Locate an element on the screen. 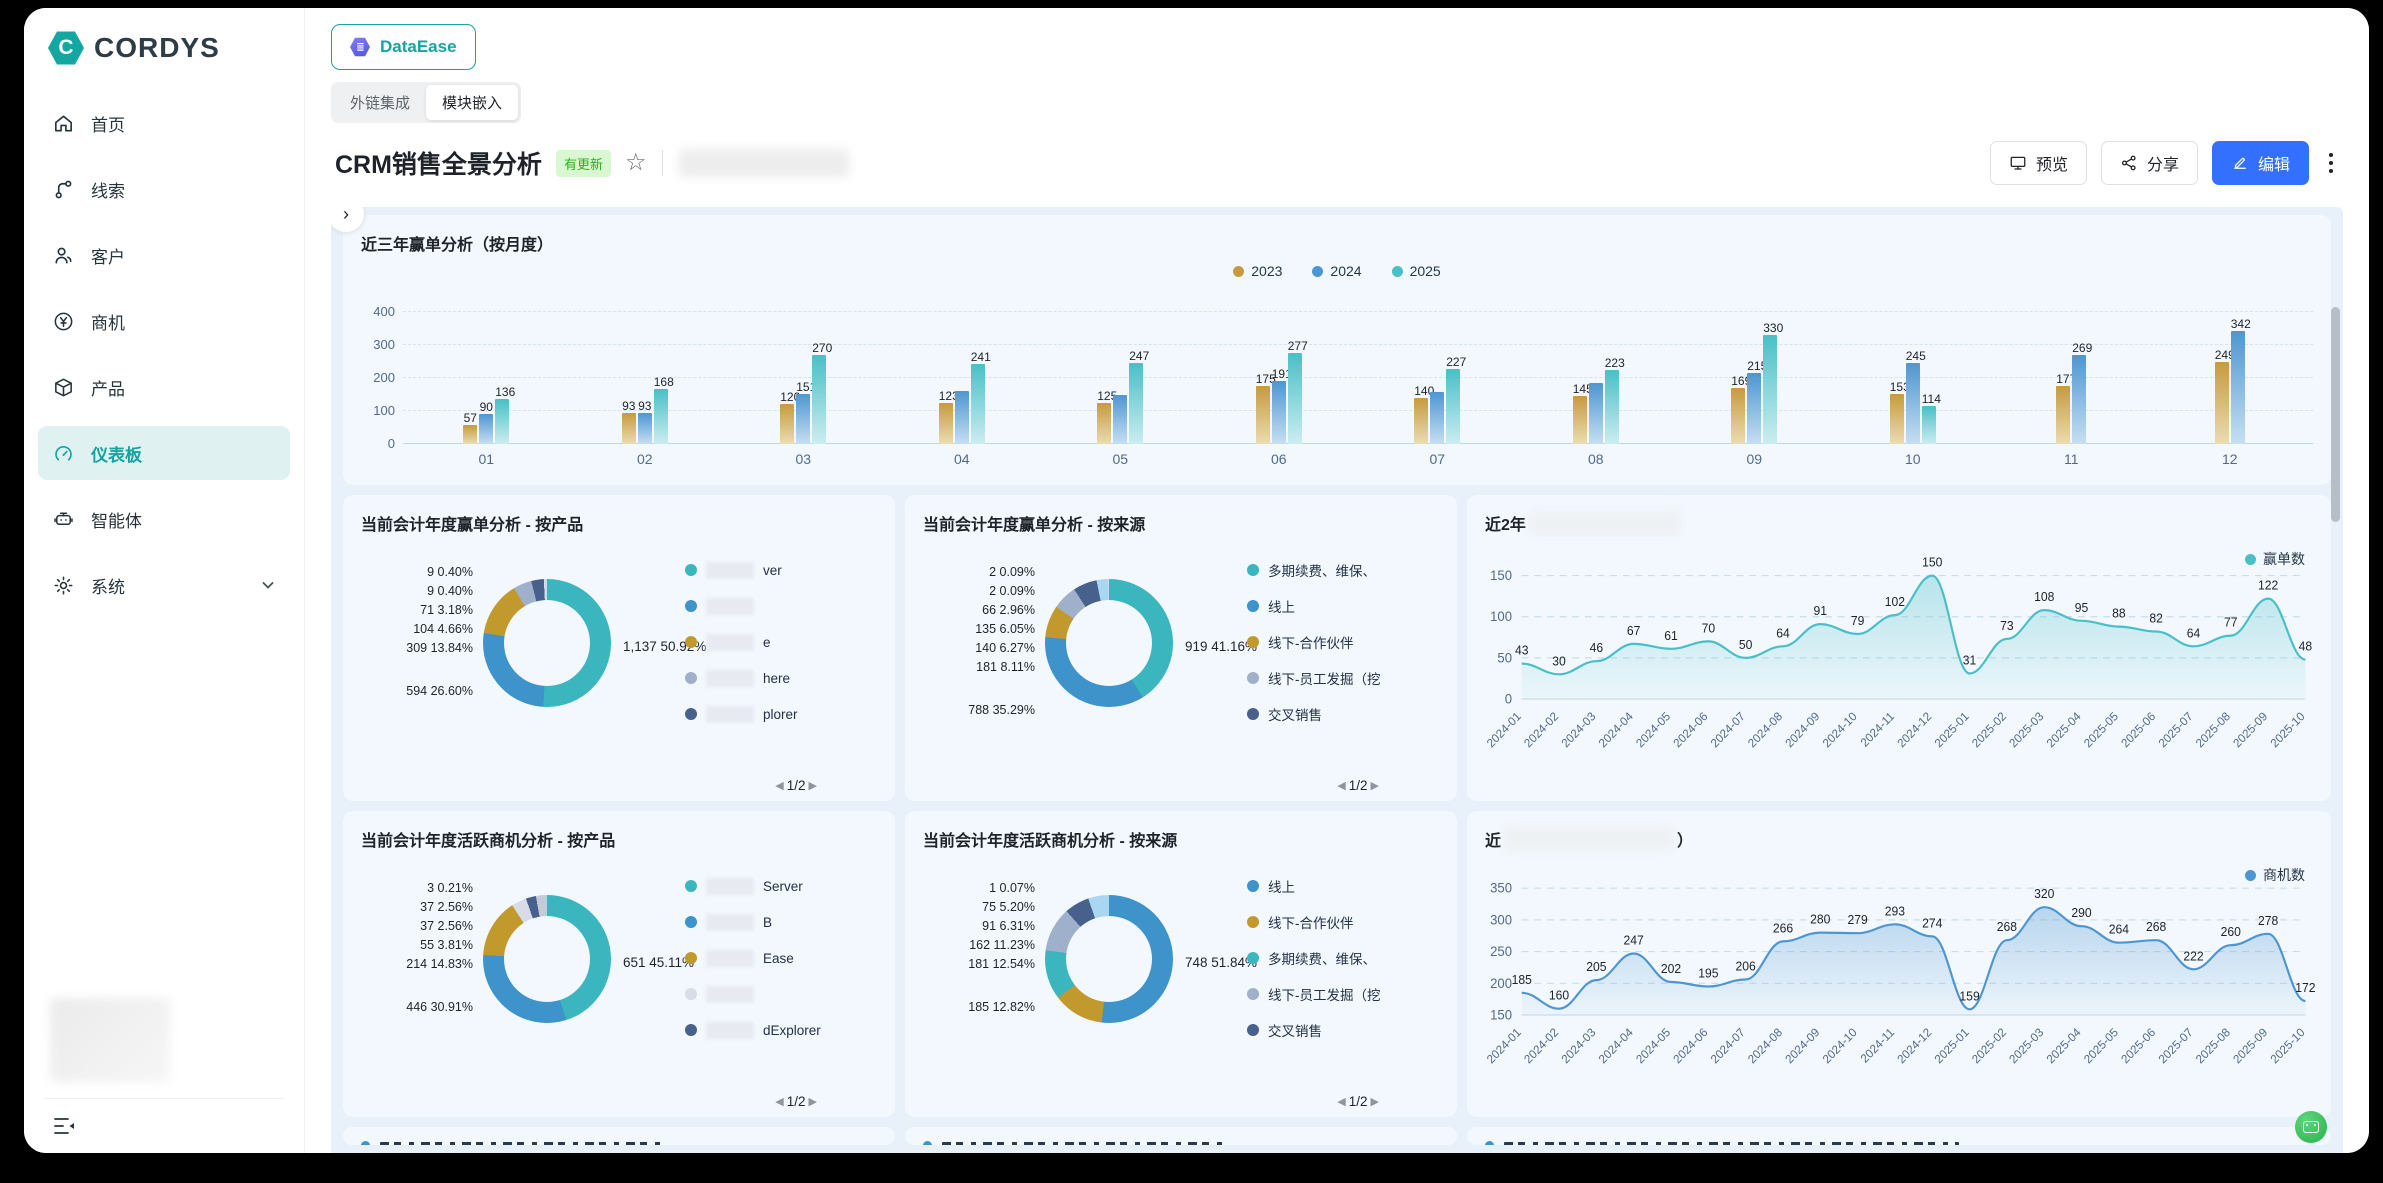 The height and width of the screenshot is (1183, 2383). svg-text: 2025-03 is located at coordinates (2026, 1045).